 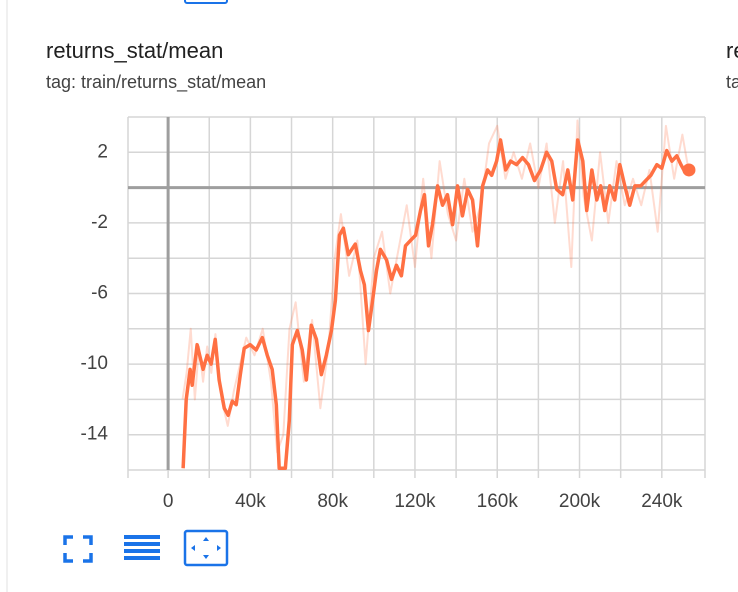 What do you see at coordinates (134, 50) in the screenshot?
I see `card-title: returns_stat/mean` at bounding box center [134, 50].